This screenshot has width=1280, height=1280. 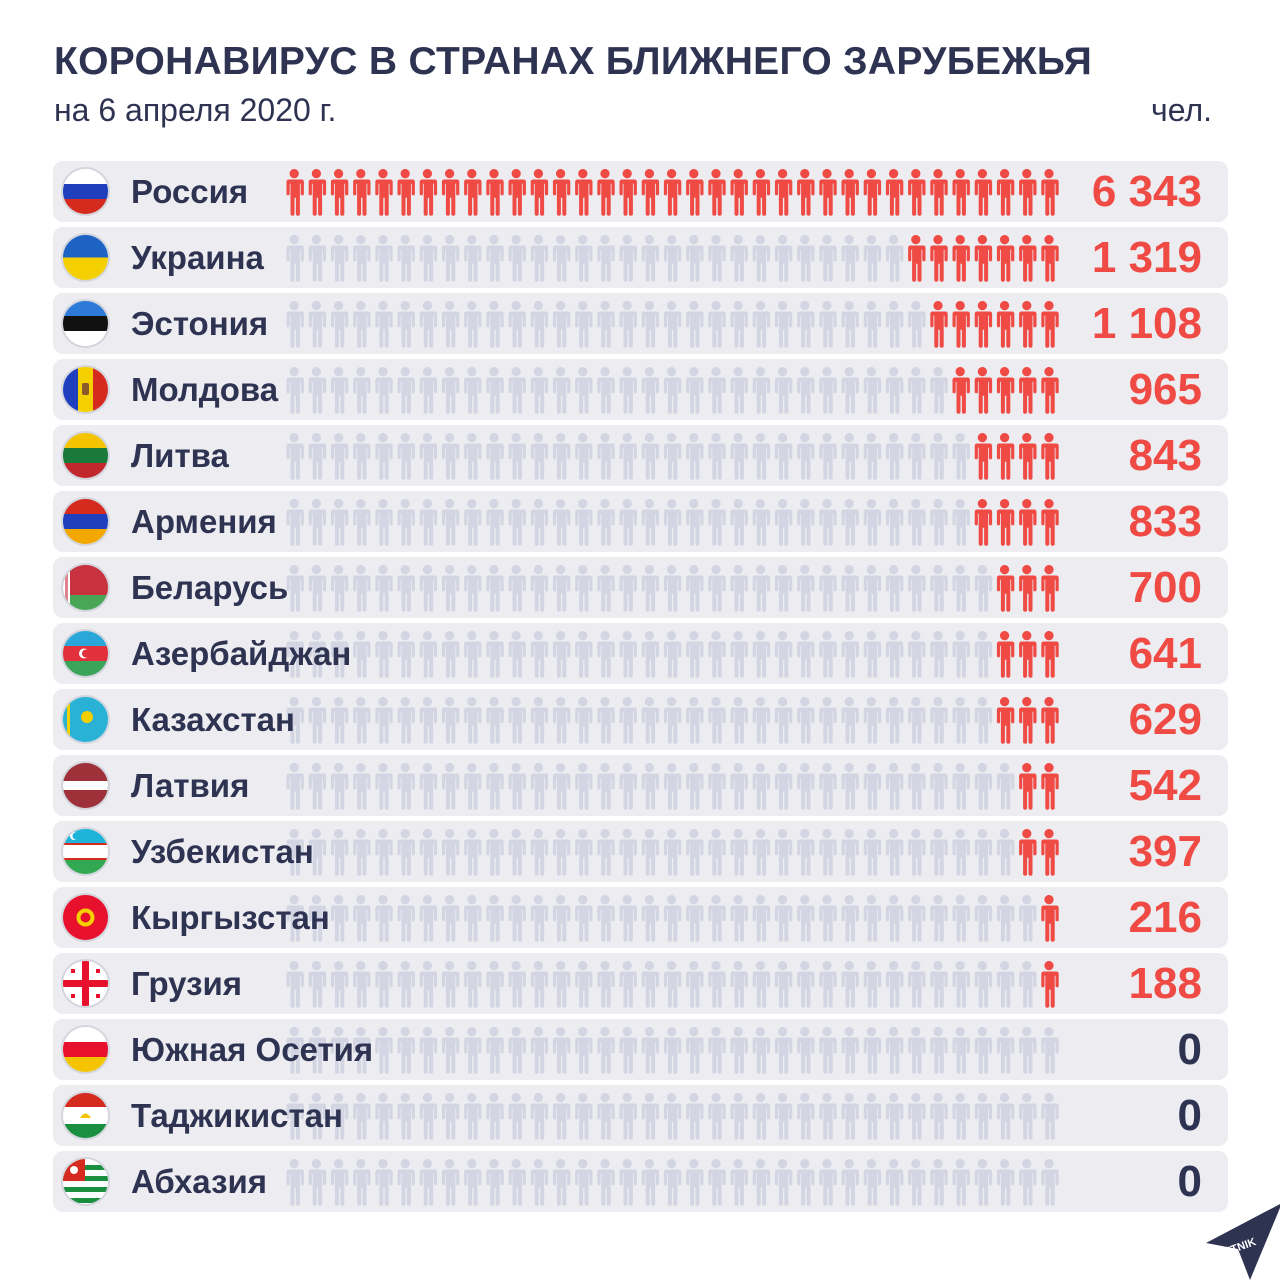 I want to click on country-label: Украина, so click(x=197, y=257).